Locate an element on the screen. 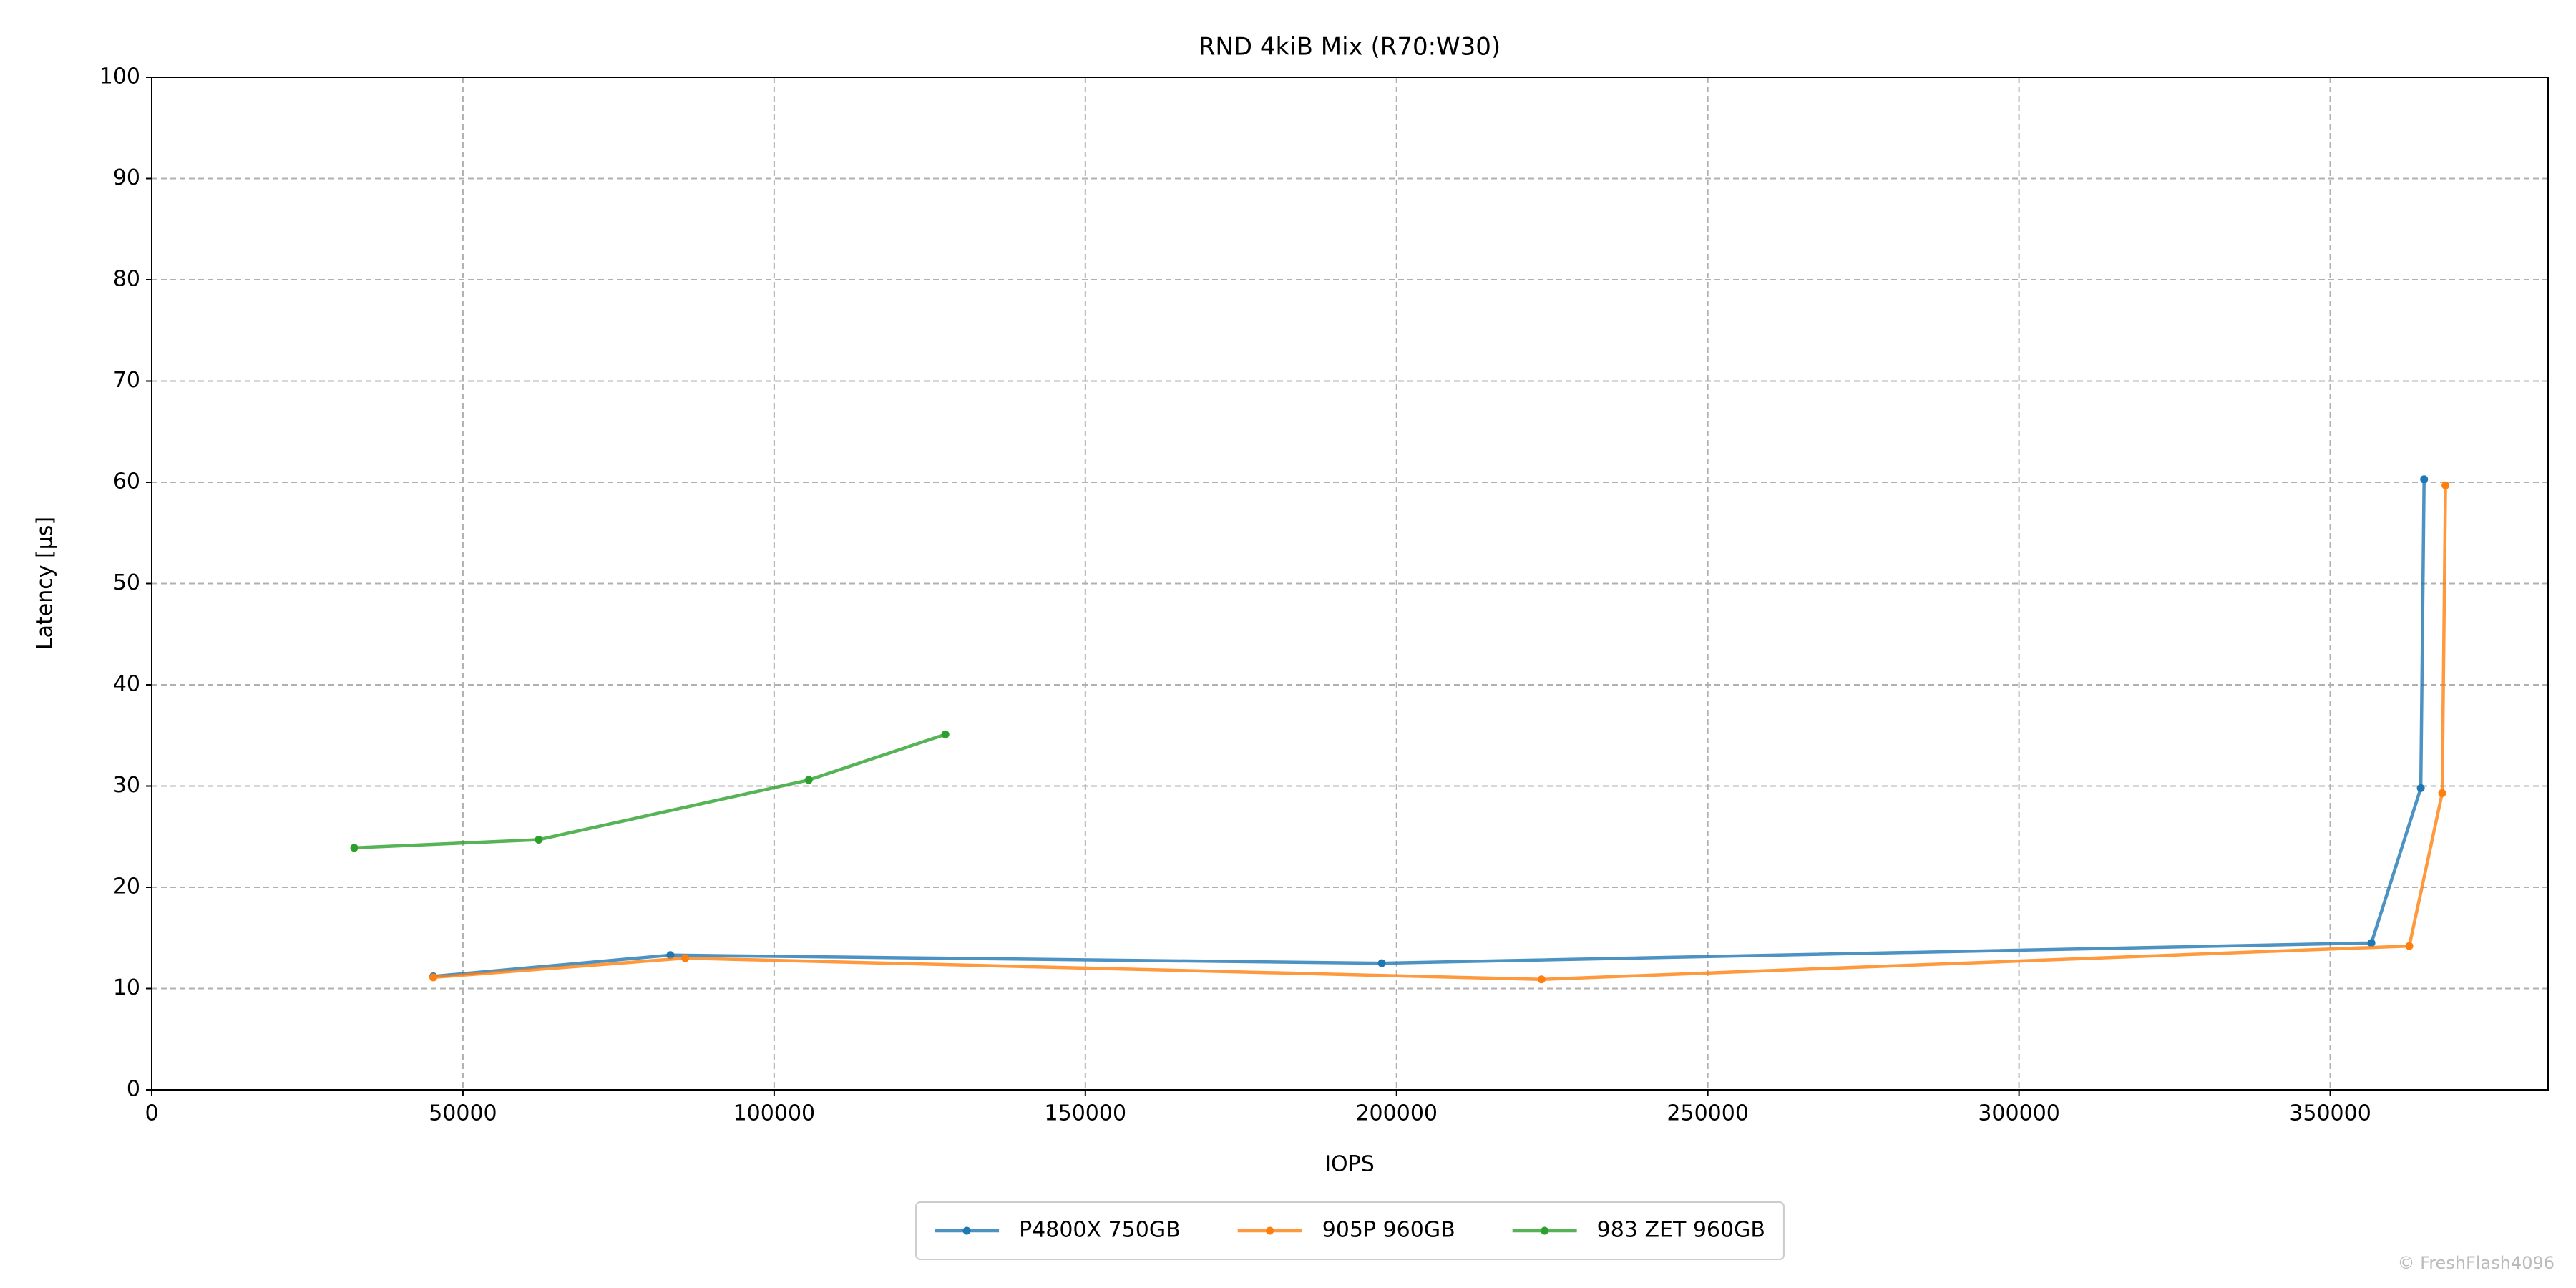 Image resolution: width=2576 pixels, height=1288 pixels. y-tick-label: 10 is located at coordinates (126, 987).